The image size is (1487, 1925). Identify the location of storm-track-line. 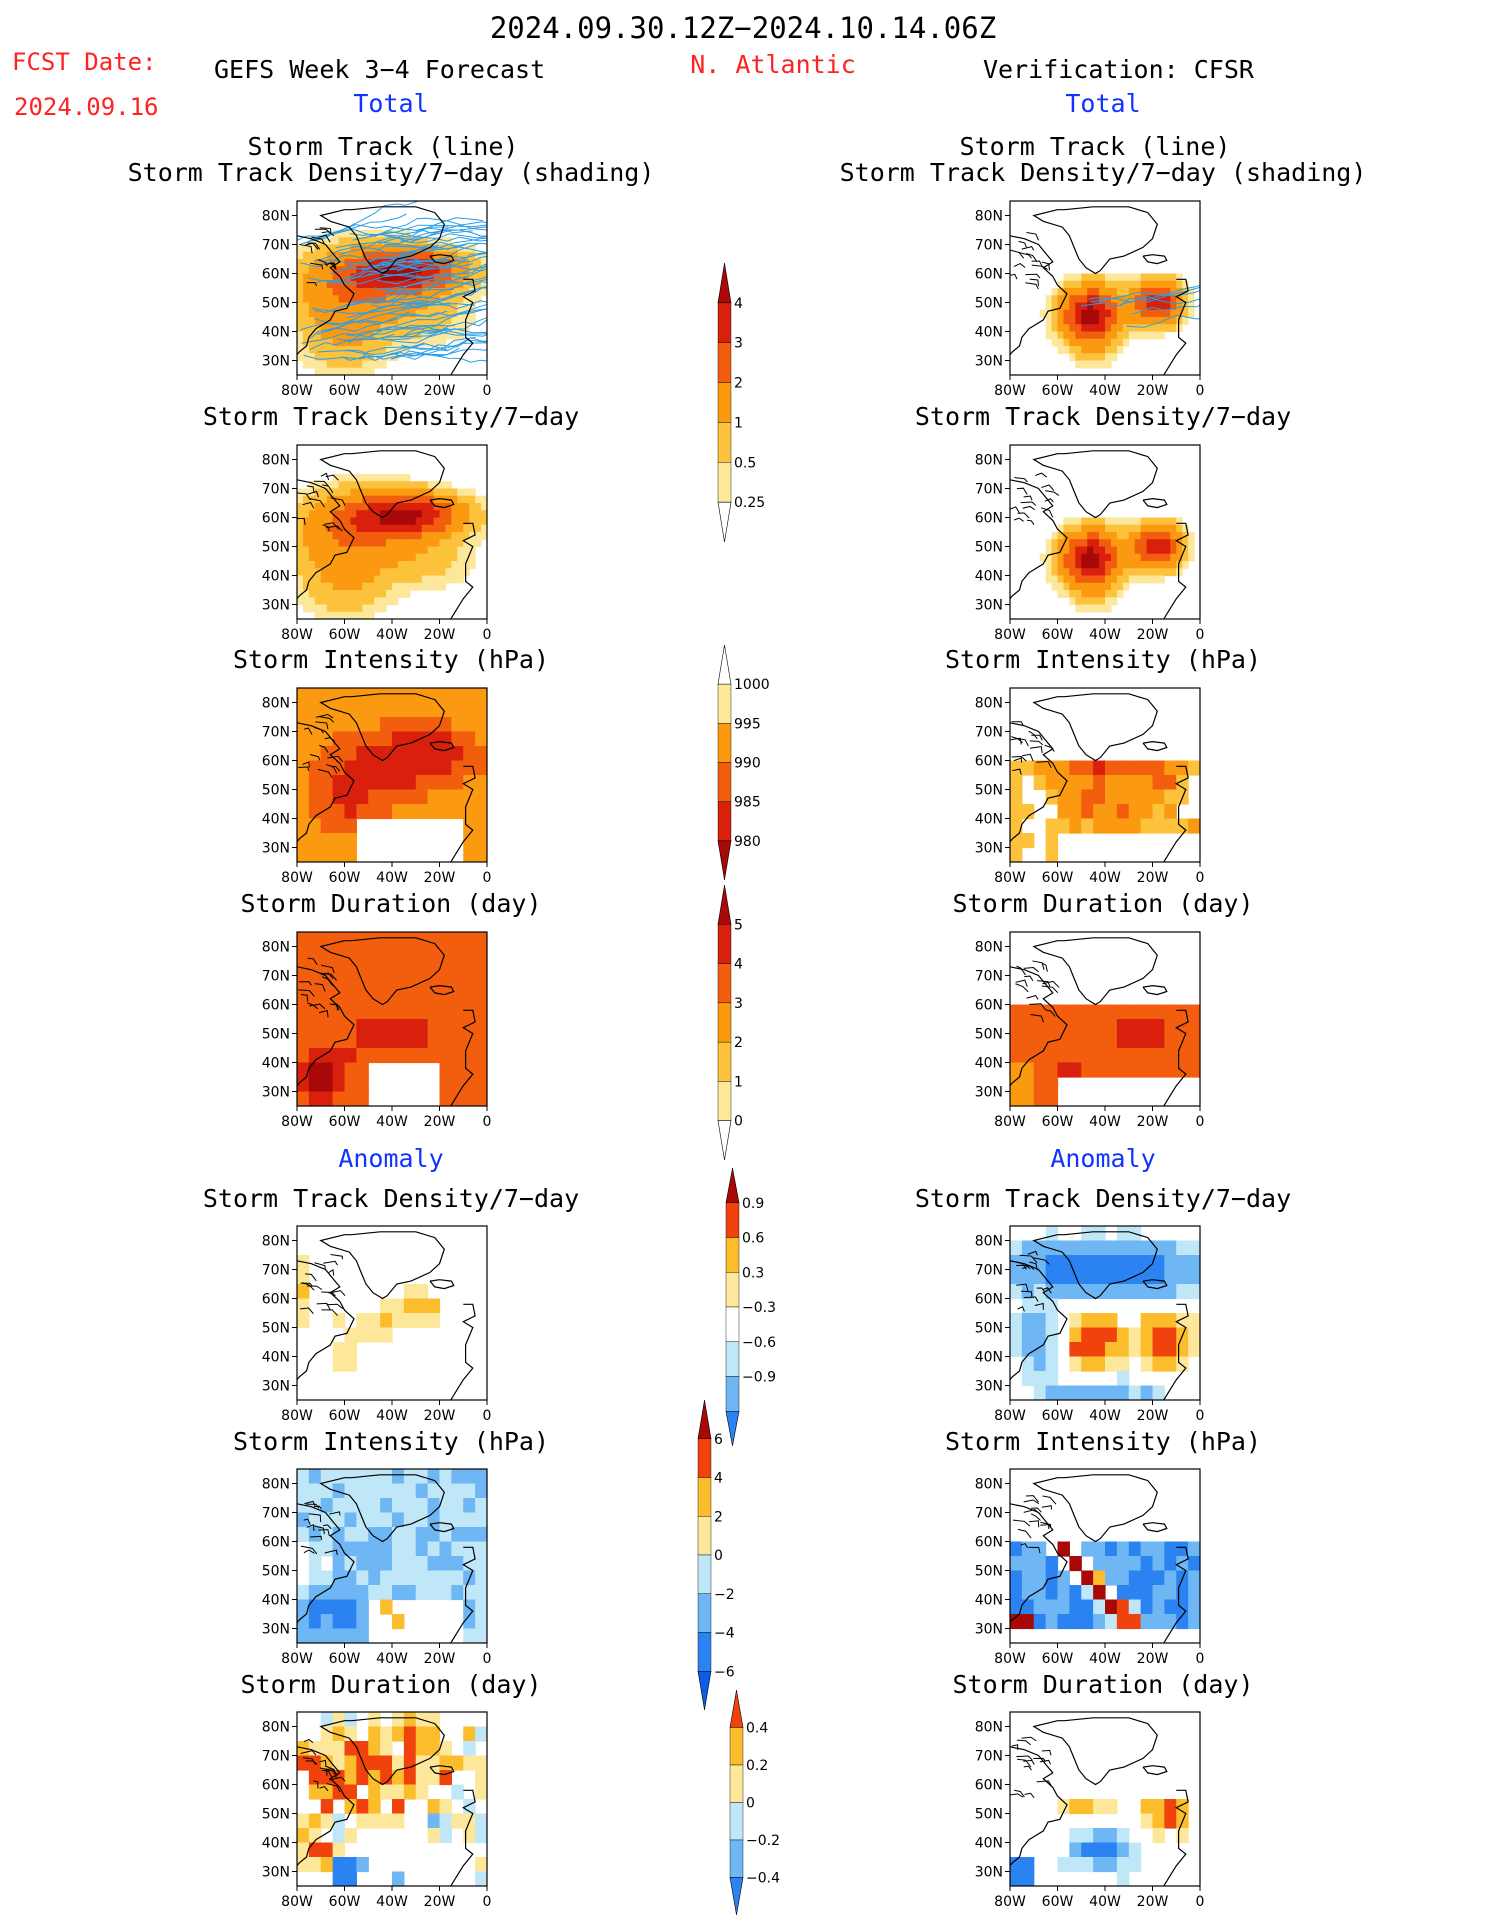
(436, 310).